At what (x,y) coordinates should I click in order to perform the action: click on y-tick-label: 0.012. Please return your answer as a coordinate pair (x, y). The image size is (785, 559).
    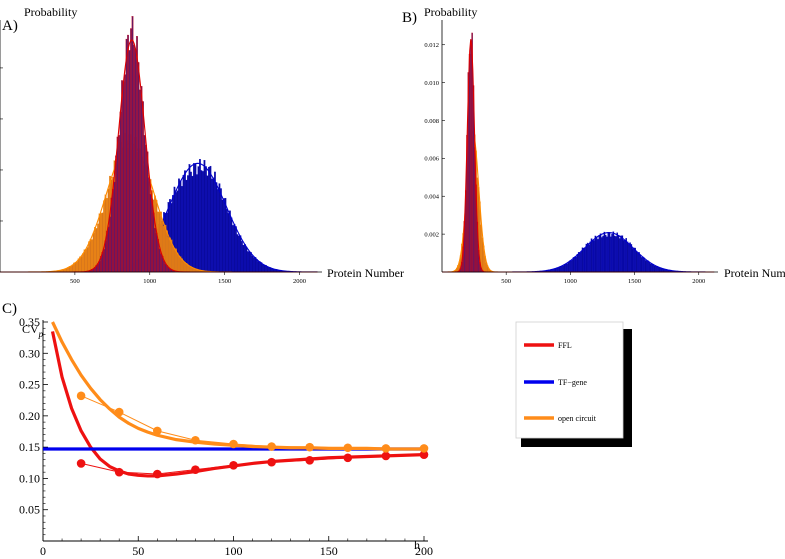
    Looking at the image, I should click on (431, 45).